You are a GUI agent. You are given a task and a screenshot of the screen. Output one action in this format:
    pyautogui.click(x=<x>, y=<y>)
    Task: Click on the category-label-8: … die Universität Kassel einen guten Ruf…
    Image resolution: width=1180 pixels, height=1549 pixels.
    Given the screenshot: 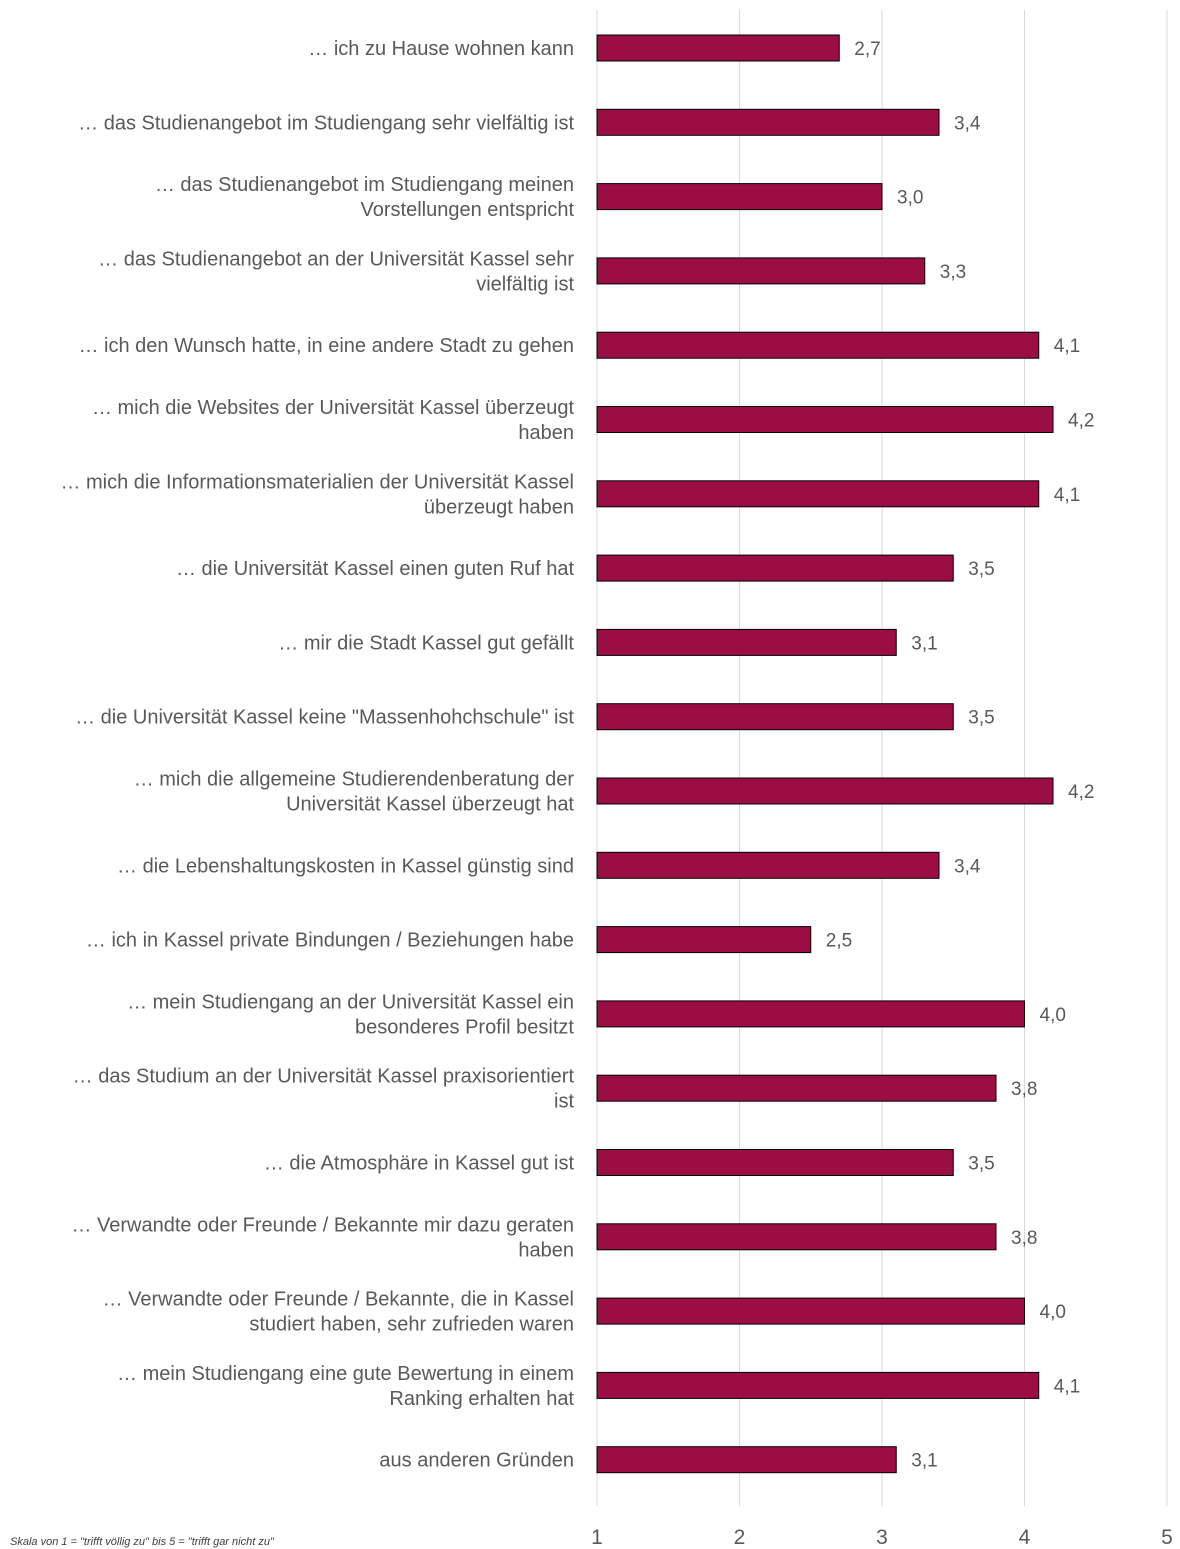 What is the action you would take?
    pyautogui.click(x=375, y=569)
    